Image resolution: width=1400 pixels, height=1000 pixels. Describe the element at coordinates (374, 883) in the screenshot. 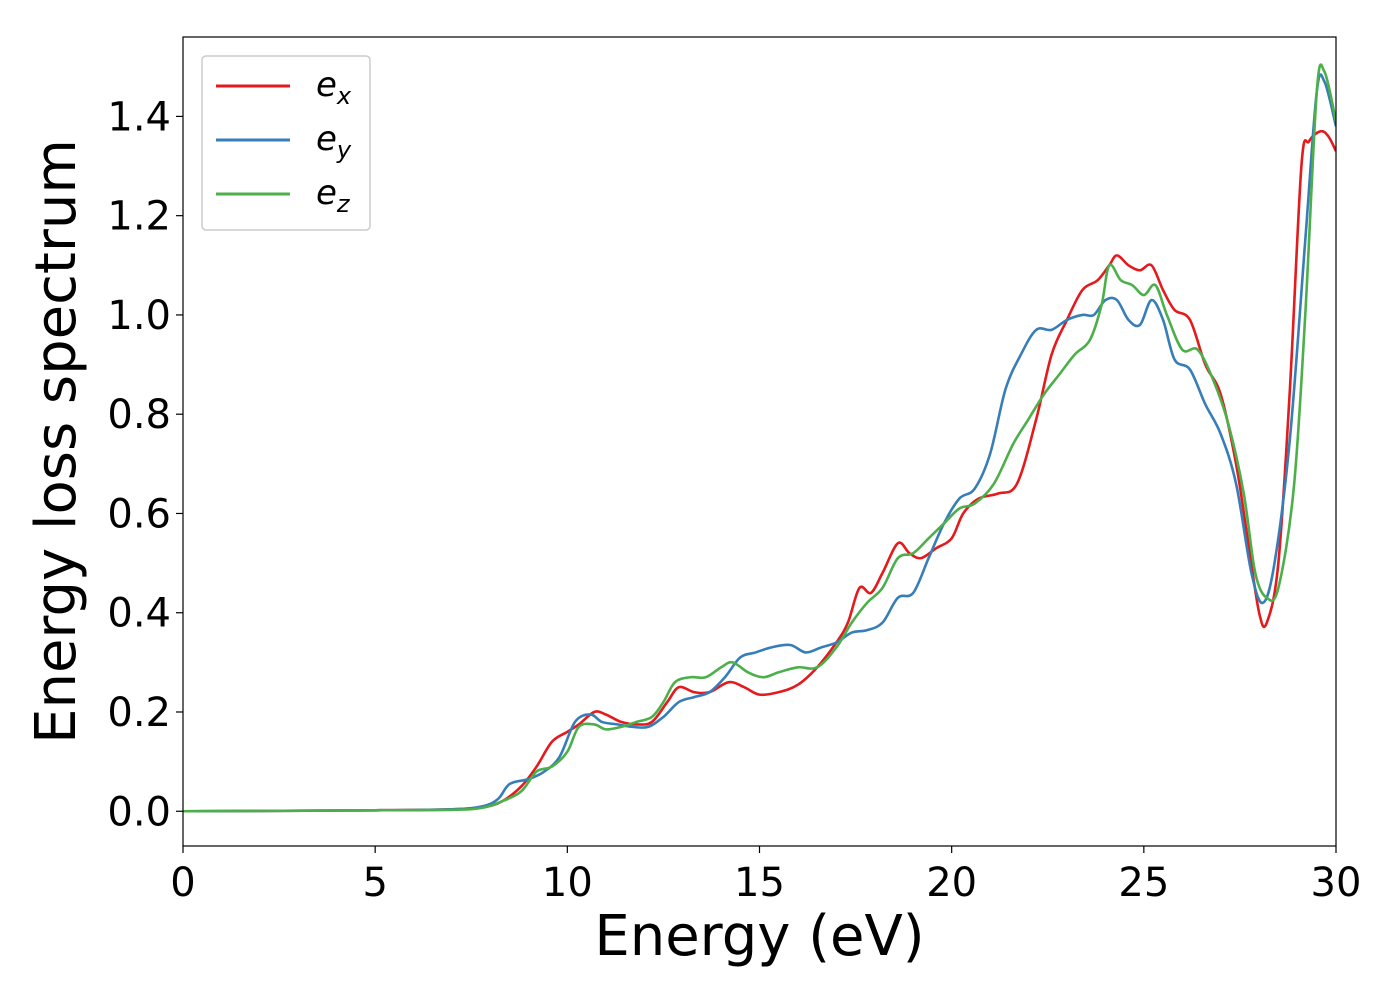

I see `x-tick-label: 5` at that location.